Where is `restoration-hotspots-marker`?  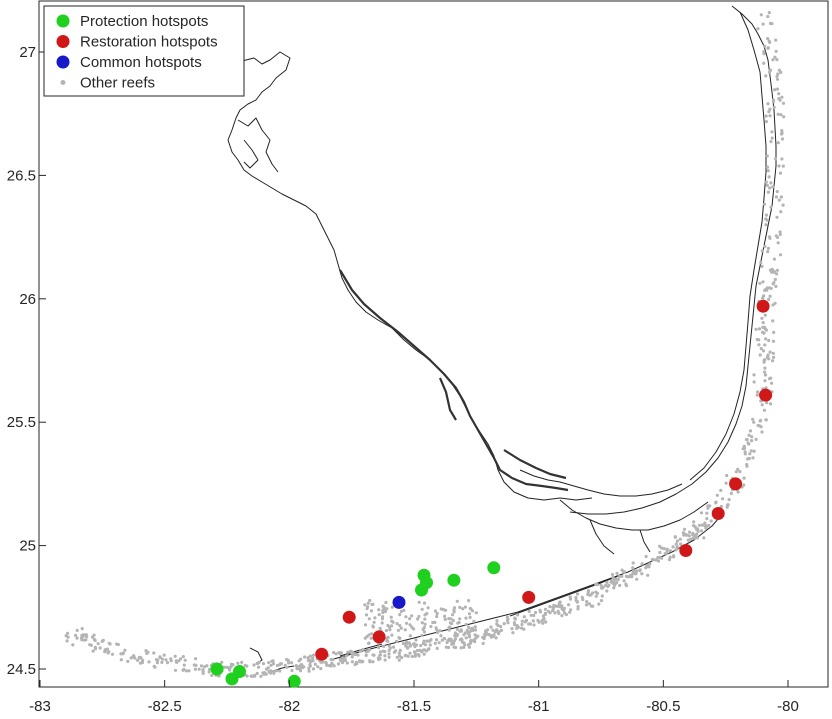 restoration-hotspots-marker is located at coordinates (379, 637).